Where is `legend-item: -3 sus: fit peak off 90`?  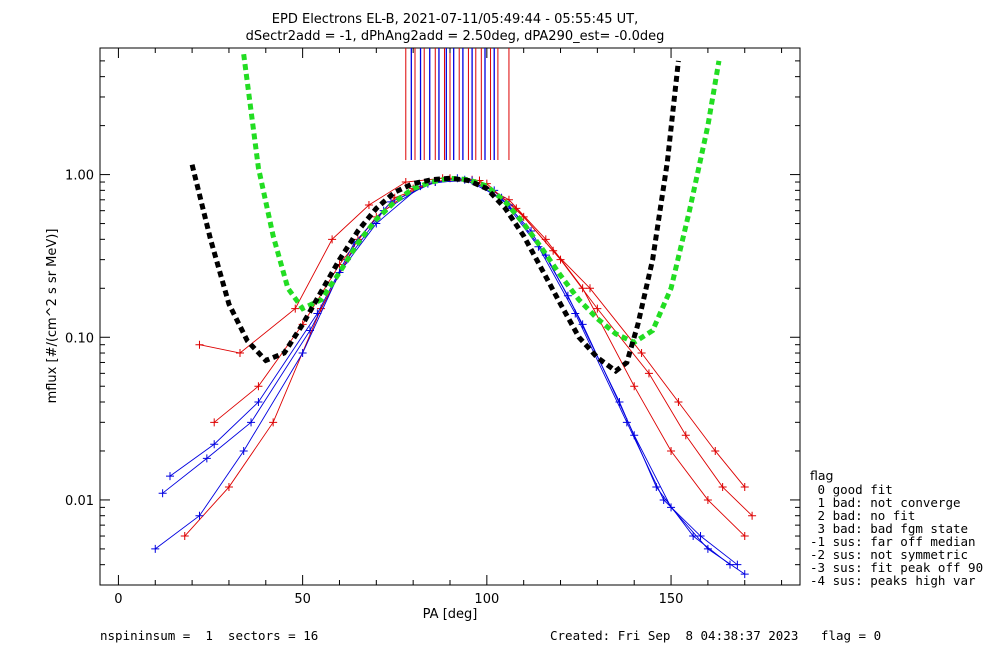
legend-item: -3 sus: fit peak off 90 is located at coordinates (896, 567).